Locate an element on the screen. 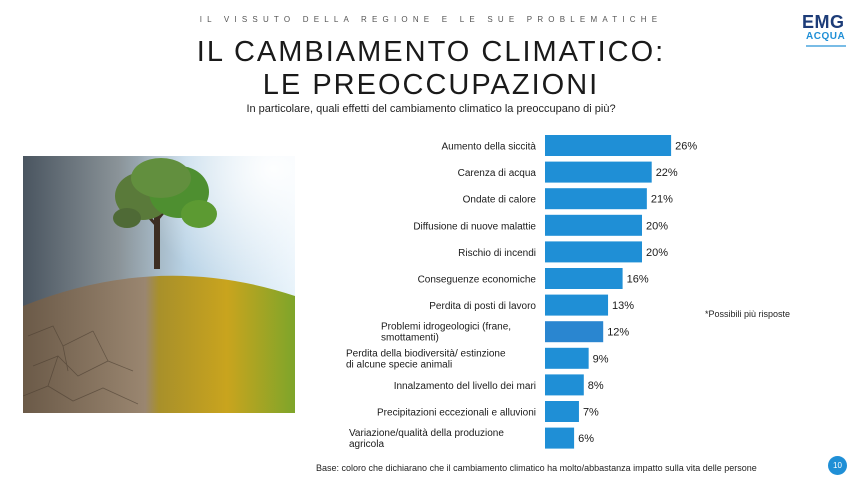  category-label-8-line-2: smottamenti) is located at coordinates (410, 338).